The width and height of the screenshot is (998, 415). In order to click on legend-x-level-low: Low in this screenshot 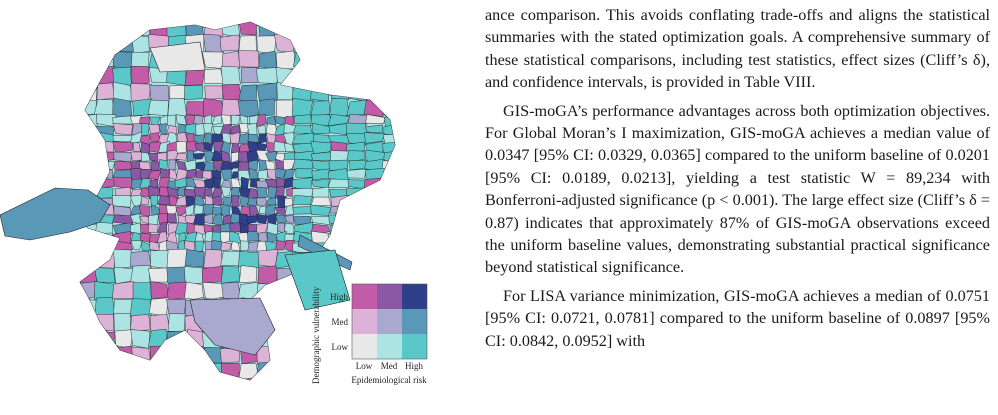, I will do `click(364, 366)`.